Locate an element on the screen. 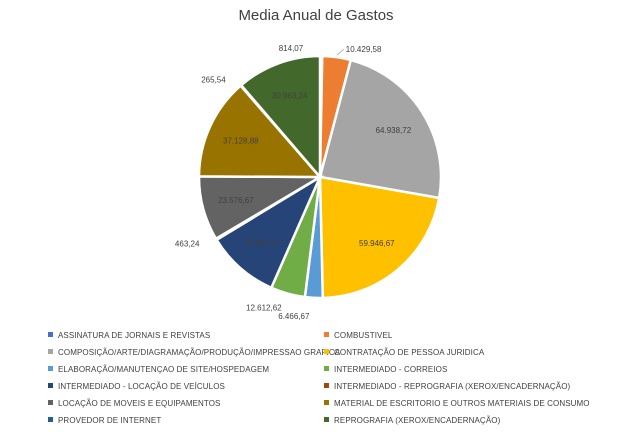 The width and height of the screenshot is (632, 432). legend-entry: INTERMEDIADO - CORREIOS is located at coordinates (385, 369).